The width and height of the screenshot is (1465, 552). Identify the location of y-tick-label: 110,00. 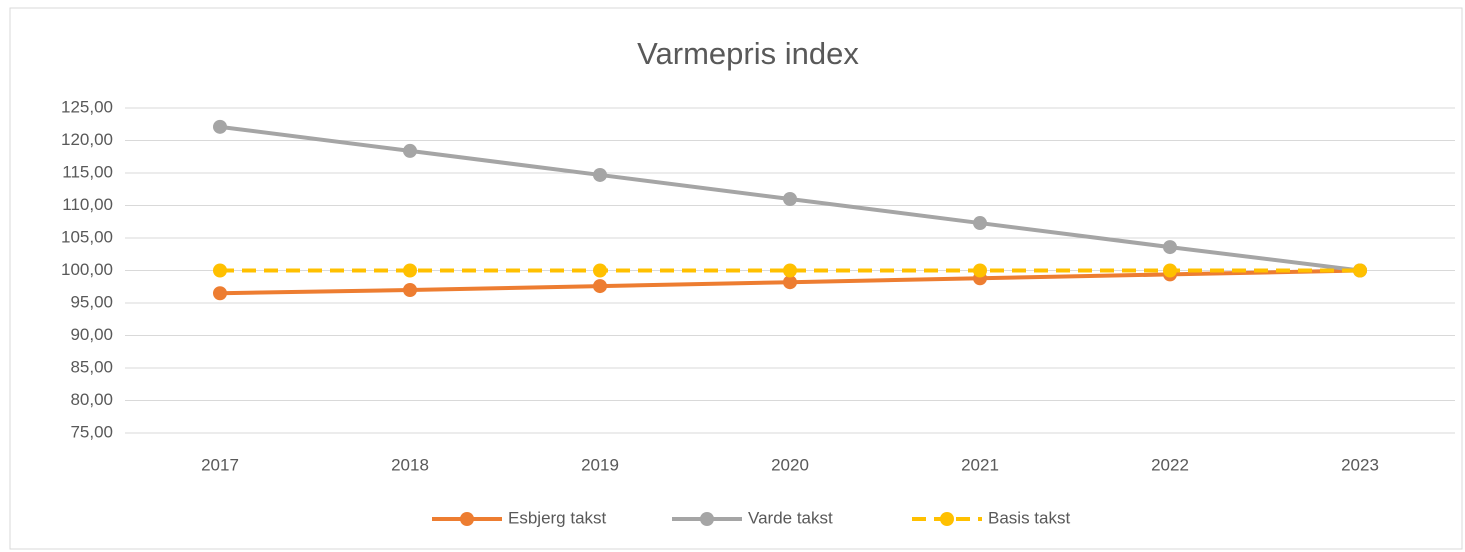
(87, 204).